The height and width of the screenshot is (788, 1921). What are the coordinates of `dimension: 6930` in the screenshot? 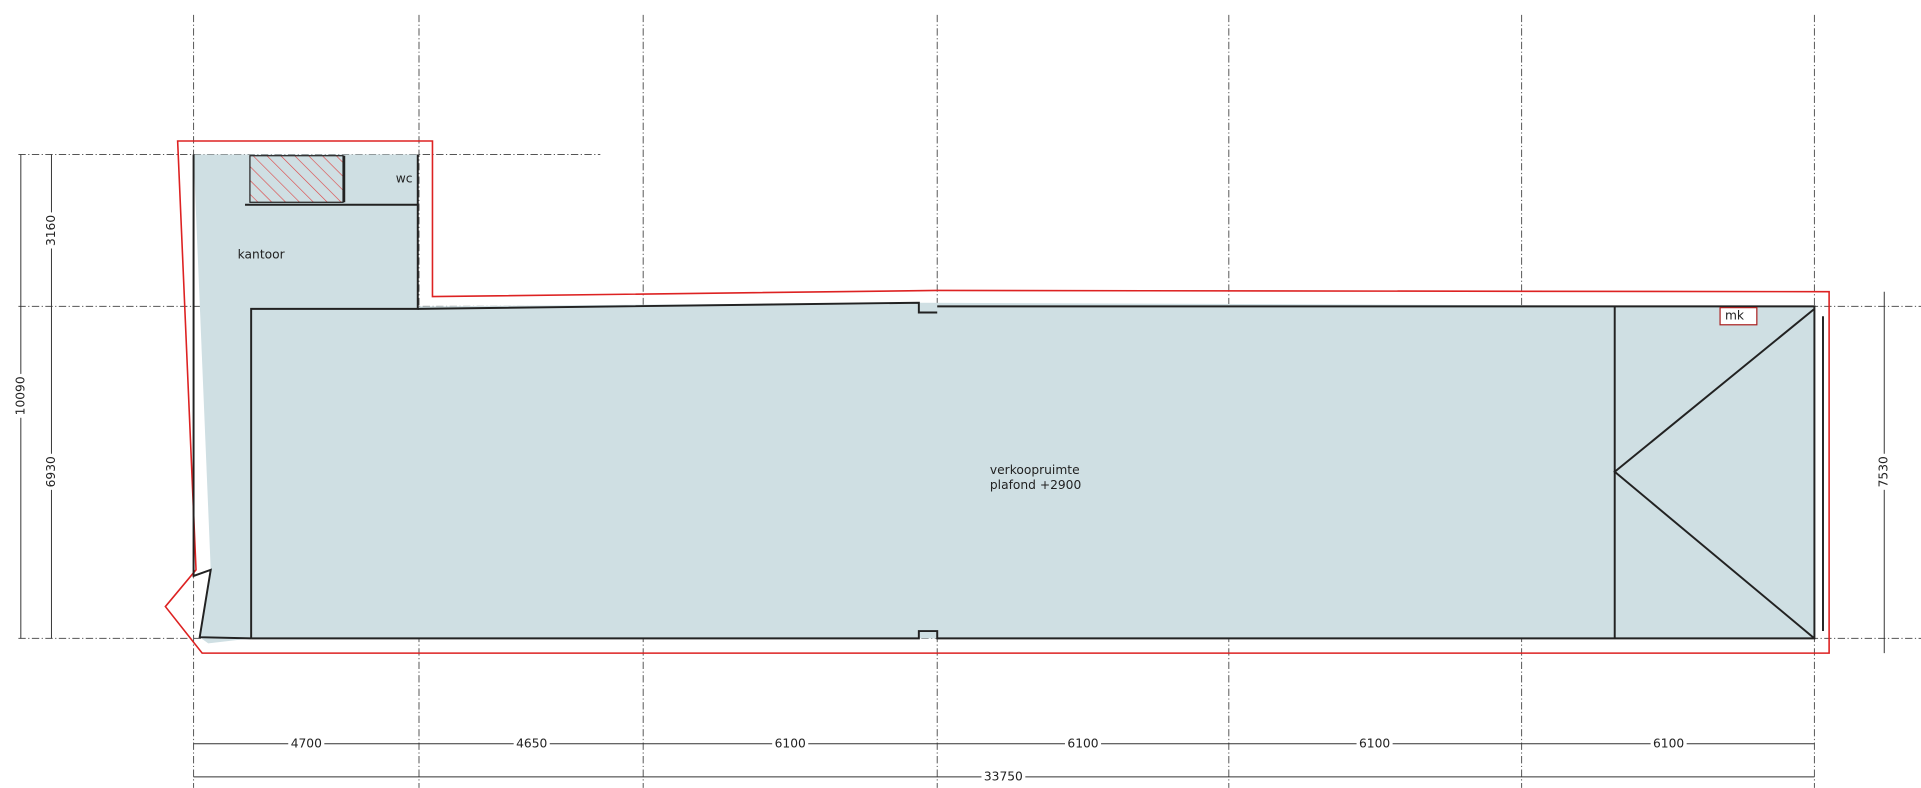 It's located at (51, 471).